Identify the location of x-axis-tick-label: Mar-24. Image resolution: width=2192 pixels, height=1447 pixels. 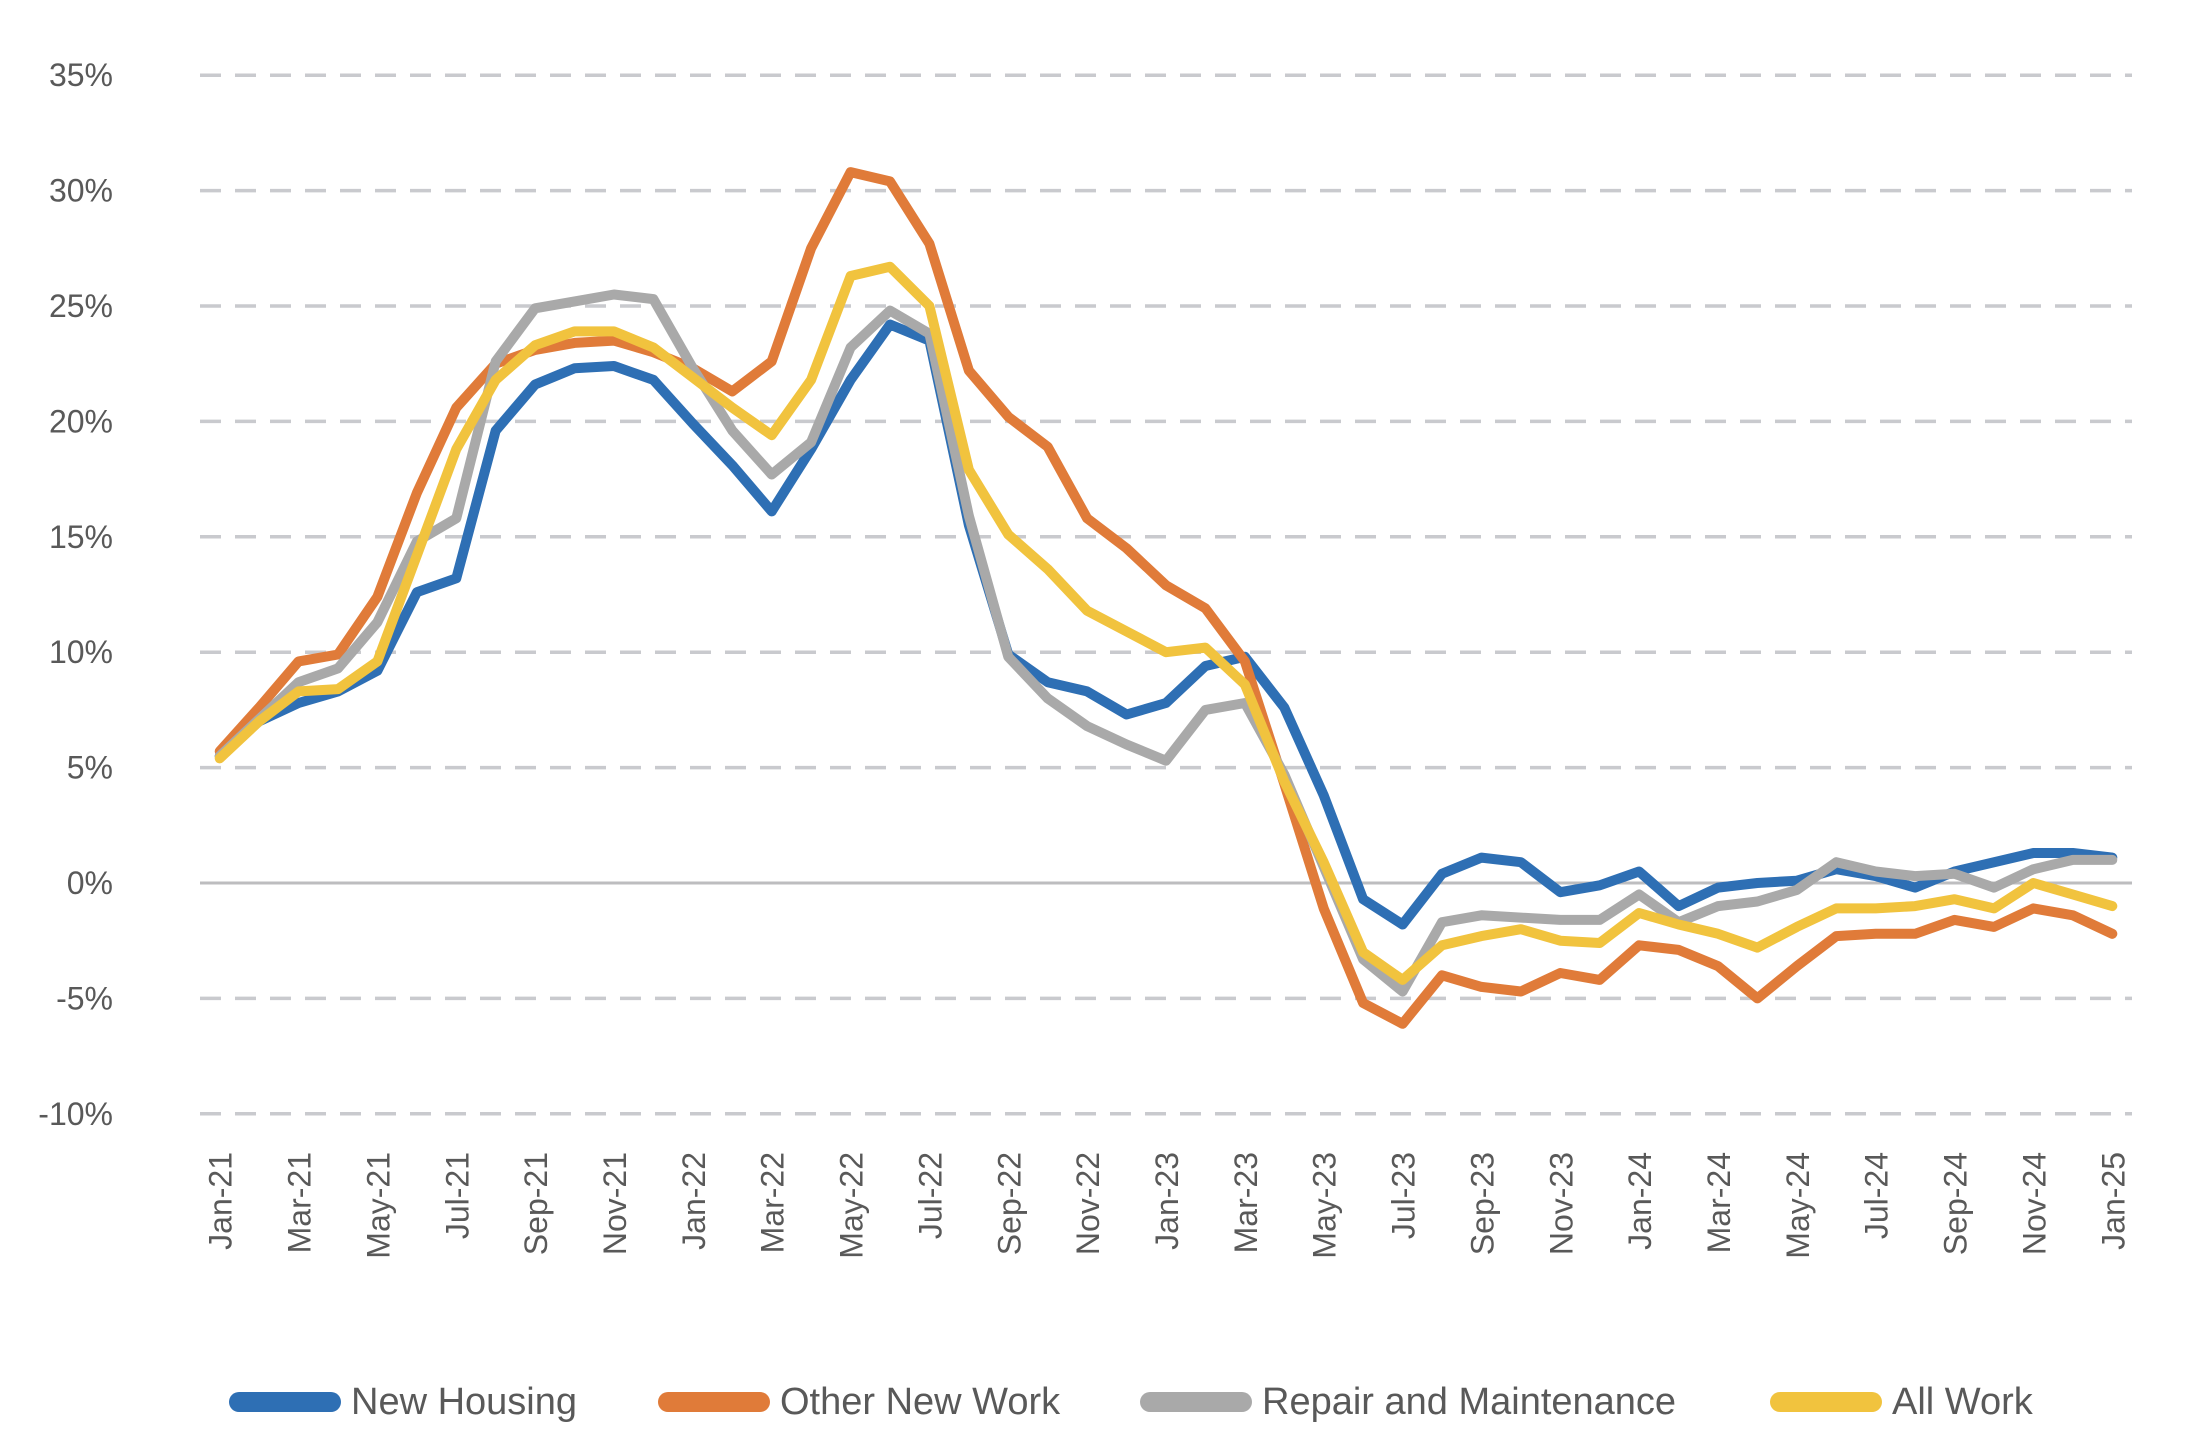
(1719, 1202).